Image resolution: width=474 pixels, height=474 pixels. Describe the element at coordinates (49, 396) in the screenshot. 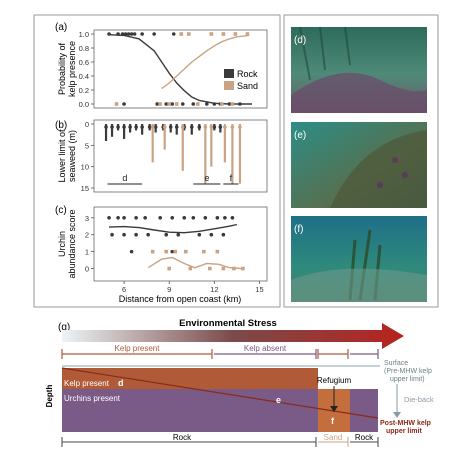

I see `depth-axis-label: Depth` at that location.